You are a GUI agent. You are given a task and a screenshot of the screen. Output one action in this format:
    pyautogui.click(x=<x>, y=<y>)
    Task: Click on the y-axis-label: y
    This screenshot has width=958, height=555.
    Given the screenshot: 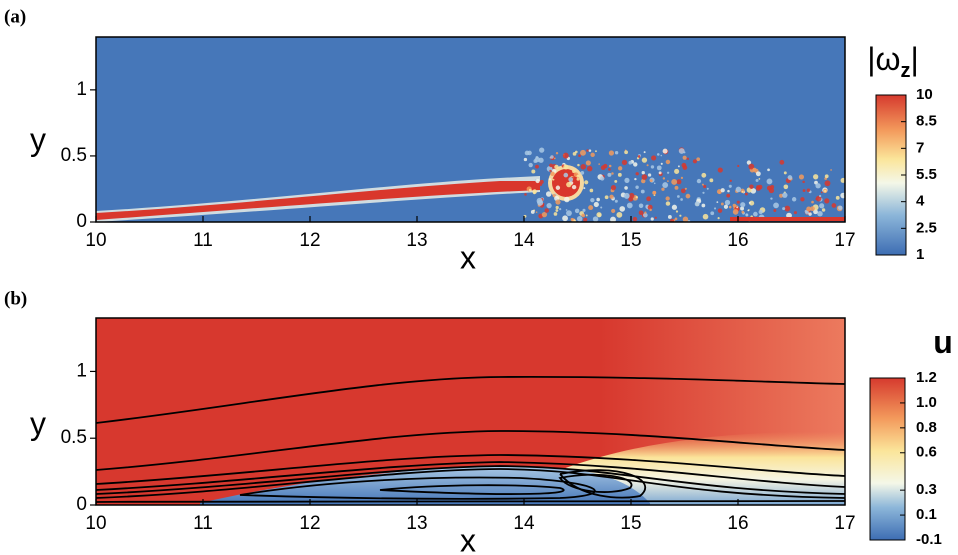 What is the action you would take?
    pyautogui.click(x=38, y=423)
    